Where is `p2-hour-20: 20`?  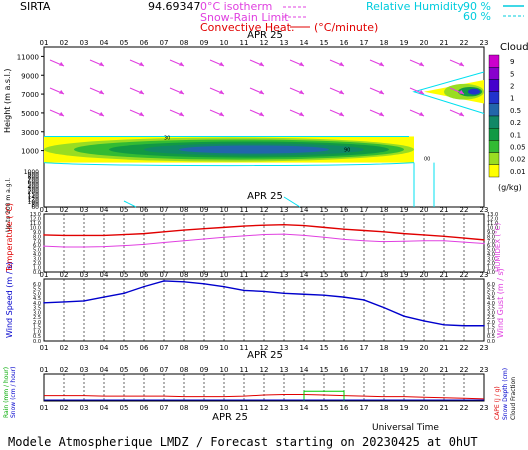 p2-hour-20: 20 is located at coordinates (424, 210).